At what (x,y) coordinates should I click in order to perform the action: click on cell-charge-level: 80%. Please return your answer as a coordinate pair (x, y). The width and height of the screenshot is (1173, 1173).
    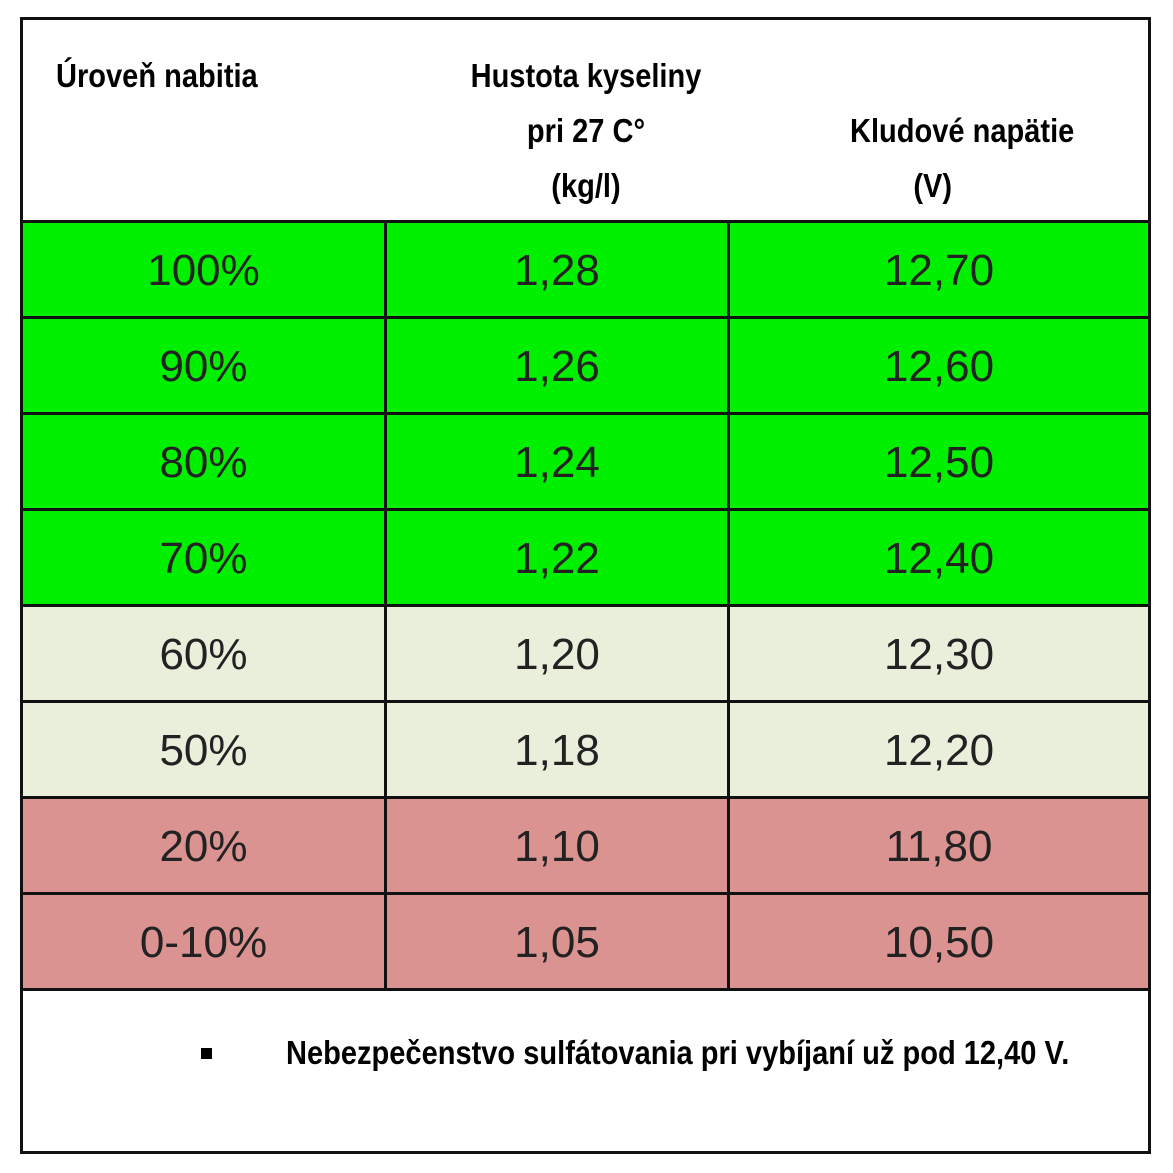
    Looking at the image, I should click on (205, 461).